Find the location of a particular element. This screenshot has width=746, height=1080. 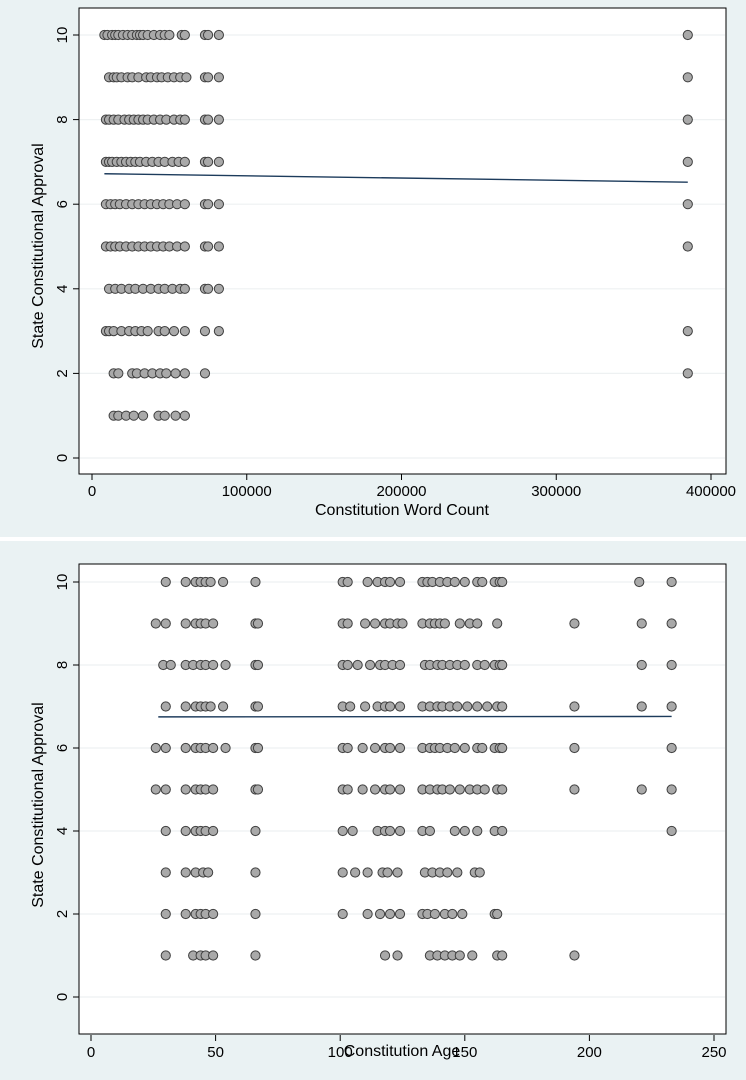

x-tick-label: 100000 is located at coordinates (247, 491).